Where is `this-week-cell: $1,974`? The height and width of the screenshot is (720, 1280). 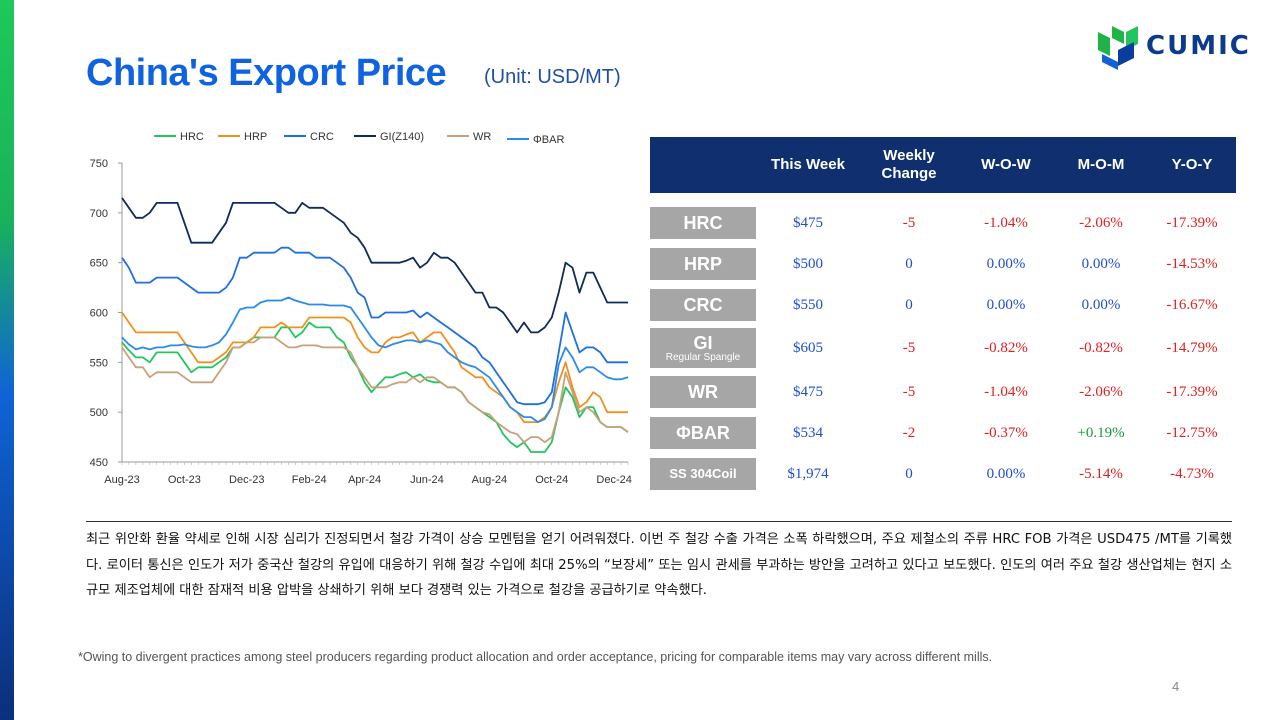 this-week-cell: $1,974 is located at coordinates (808, 473).